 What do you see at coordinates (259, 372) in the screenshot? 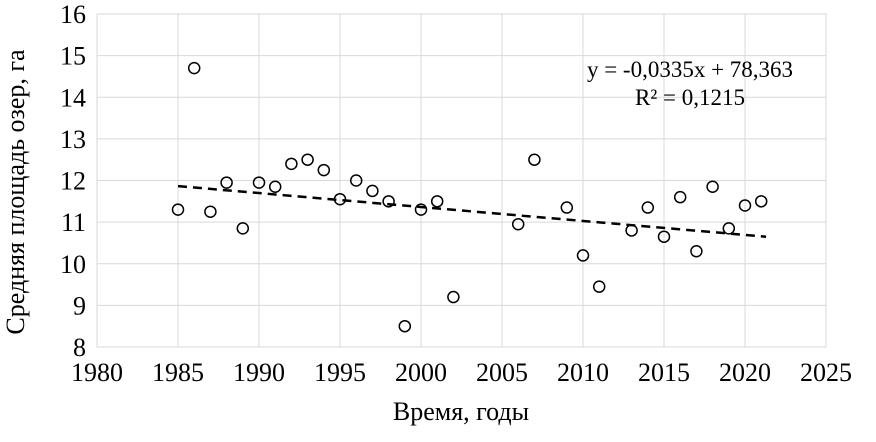
I see `x-tick-label: 1990` at bounding box center [259, 372].